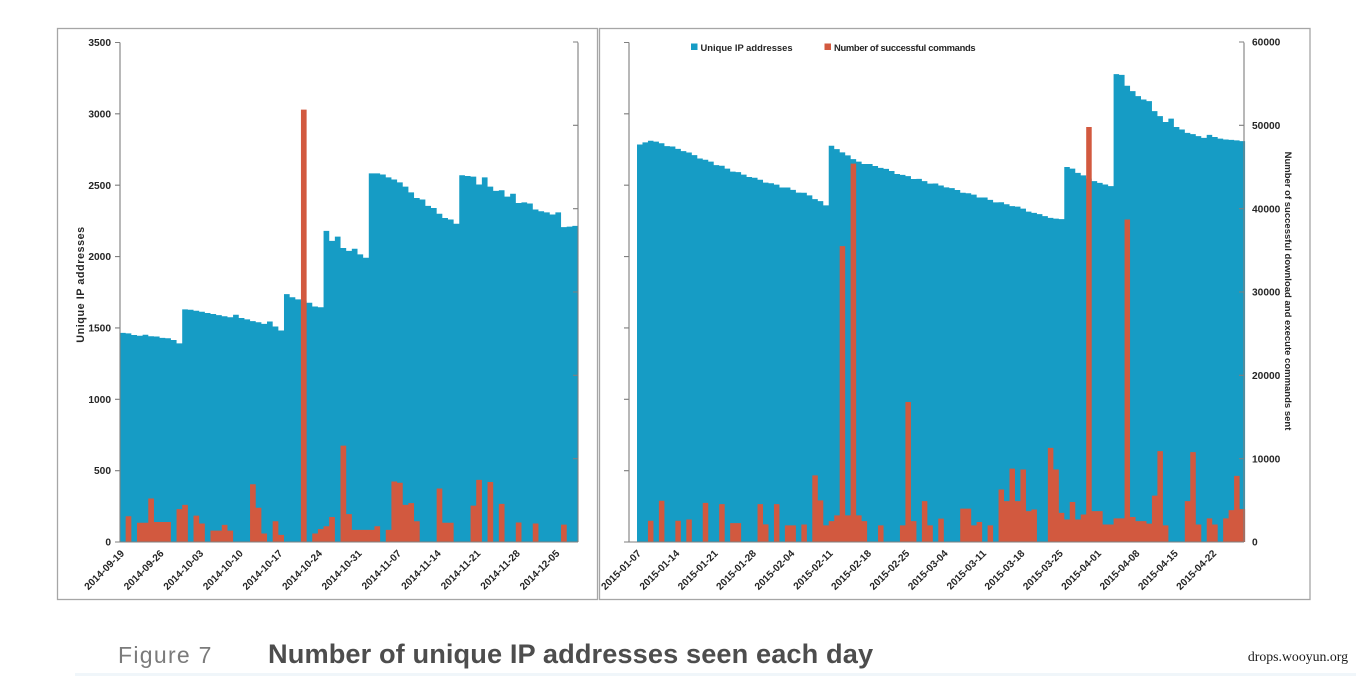  Describe the element at coordinates (1266, 43) in the screenshot. I see `svg-text: 60000` at that location.